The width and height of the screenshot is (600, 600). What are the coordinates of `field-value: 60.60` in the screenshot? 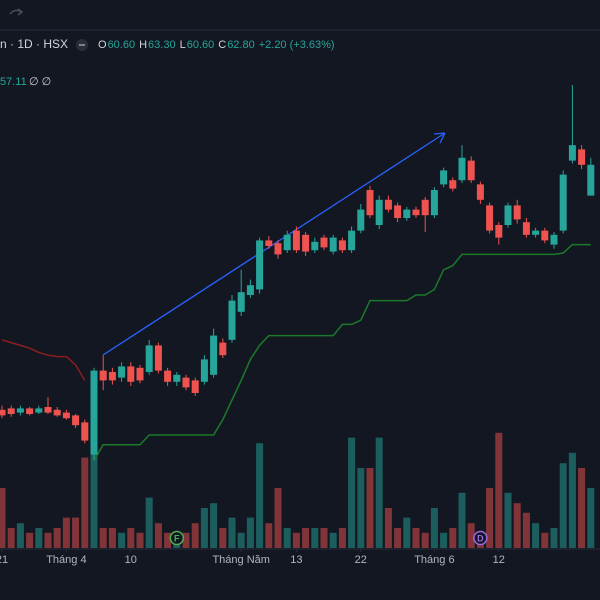 It's located at (122, 45).